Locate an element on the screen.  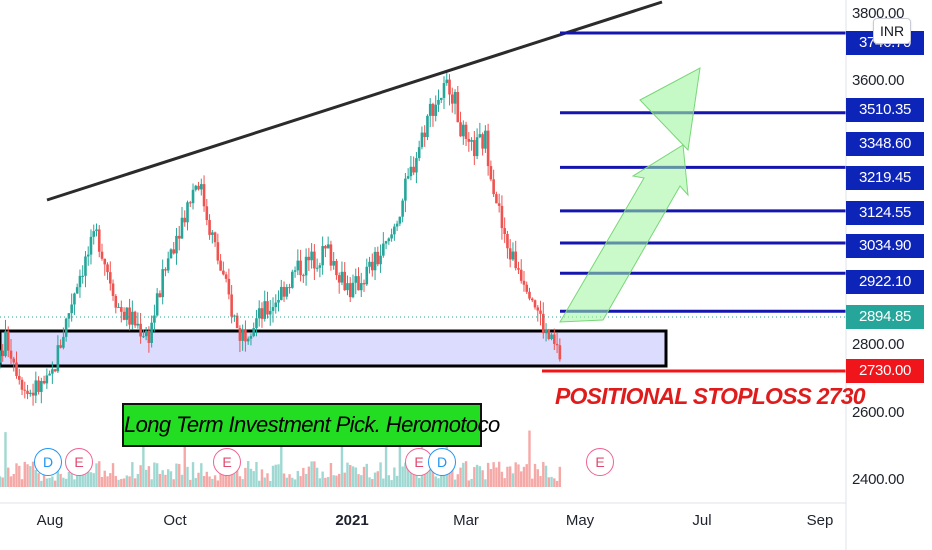
currency-badge: INR is located at coordinates (892, 31).